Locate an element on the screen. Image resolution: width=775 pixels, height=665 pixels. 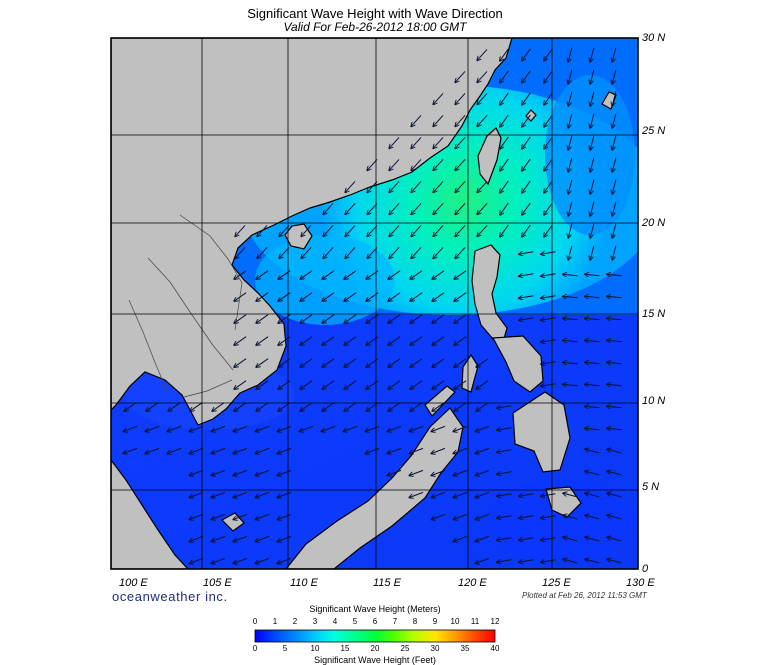
legend-colorbar is located at coordinates (375, 636).